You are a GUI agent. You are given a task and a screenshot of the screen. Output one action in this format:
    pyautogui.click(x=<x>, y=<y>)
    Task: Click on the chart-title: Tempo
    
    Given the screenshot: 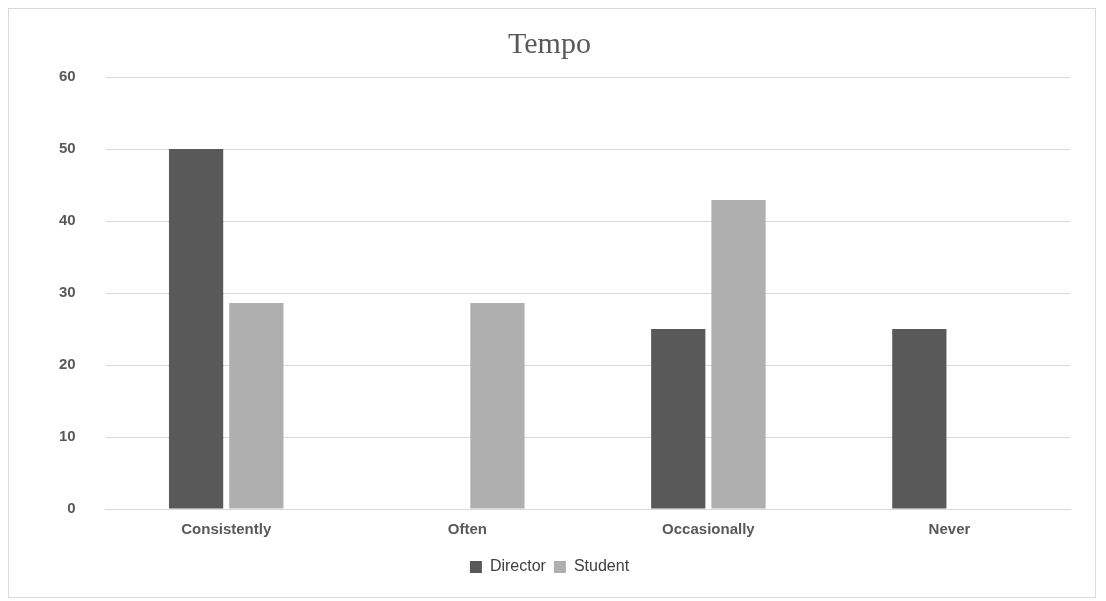 What is the action you would take?
    pyautogui.click(x=549, y=42)
    